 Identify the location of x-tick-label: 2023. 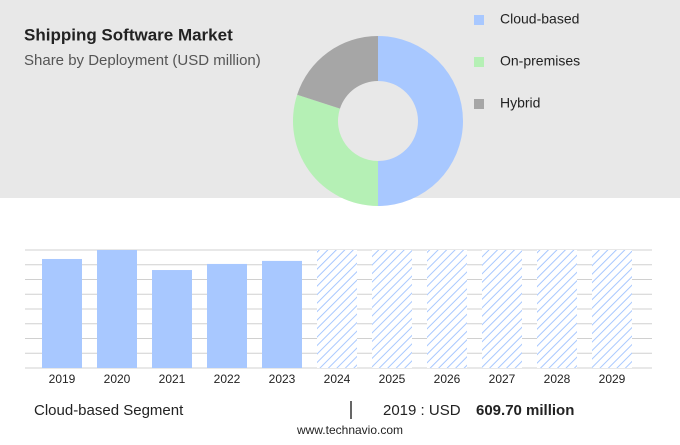
(282, 379).